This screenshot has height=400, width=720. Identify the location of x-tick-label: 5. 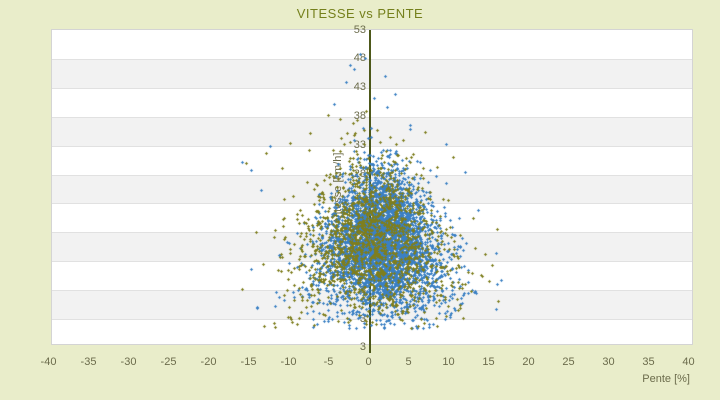
(408, 362).